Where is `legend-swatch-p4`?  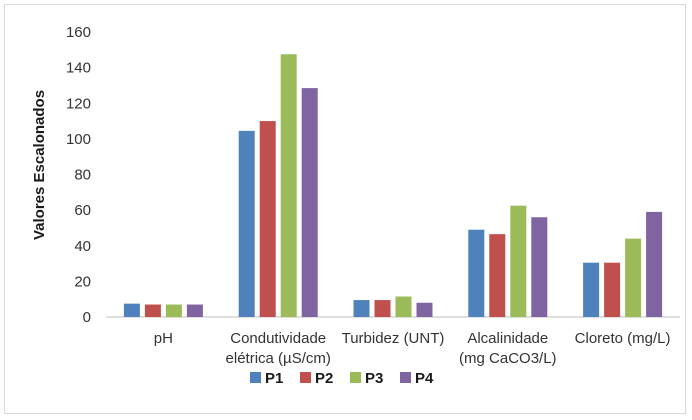 legend-swatch-p4 is located at coordinates (405, 377).